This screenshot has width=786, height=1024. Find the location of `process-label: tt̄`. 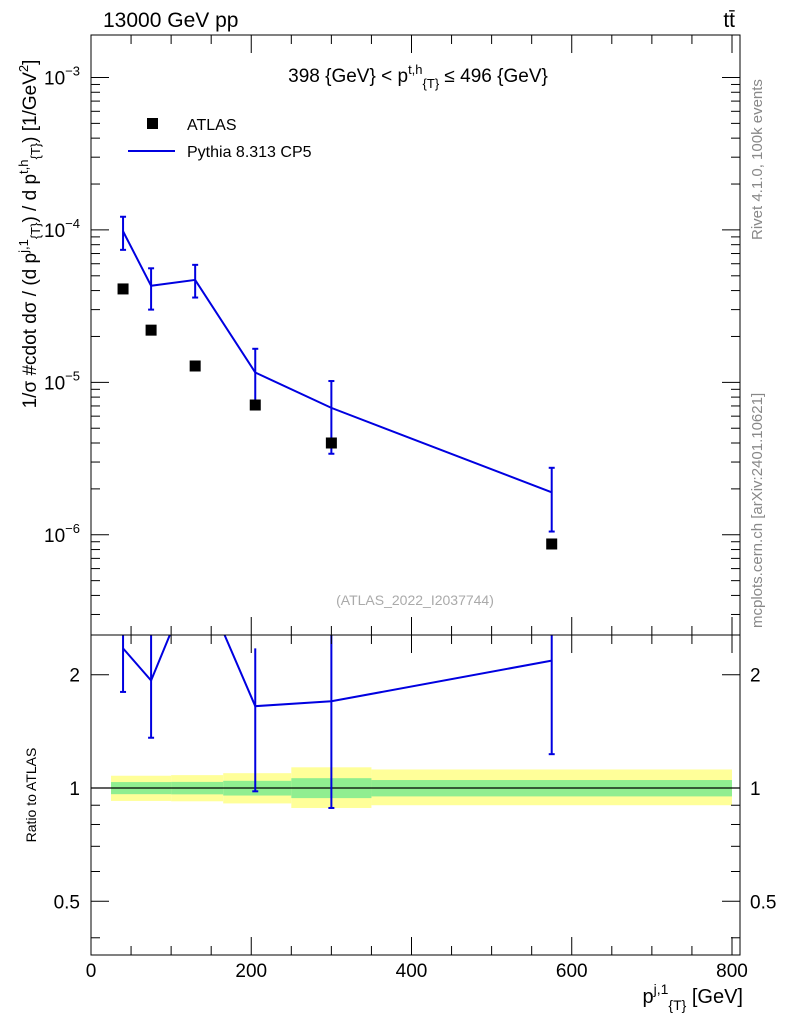

process-label: tt̄ is located at coordinates (729, 20).